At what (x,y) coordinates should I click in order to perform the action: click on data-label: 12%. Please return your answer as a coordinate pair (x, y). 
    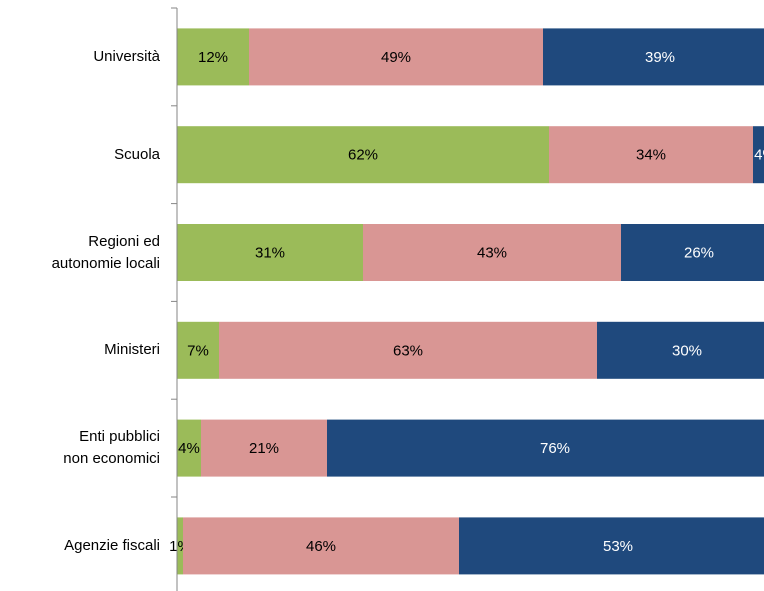
    Looking at the image, I should click on (213, 57).